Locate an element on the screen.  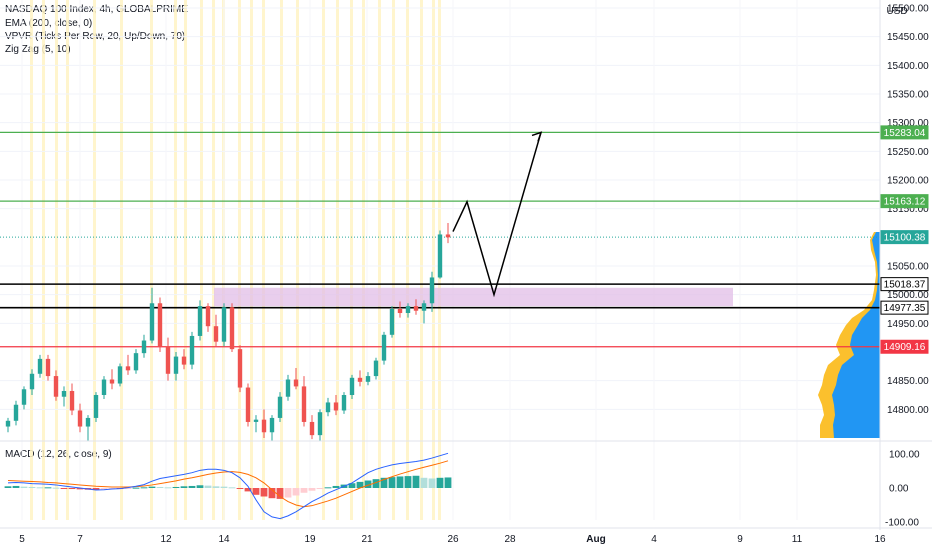
price-tag-green: 15163.12 is located at coordinates (904, 201).